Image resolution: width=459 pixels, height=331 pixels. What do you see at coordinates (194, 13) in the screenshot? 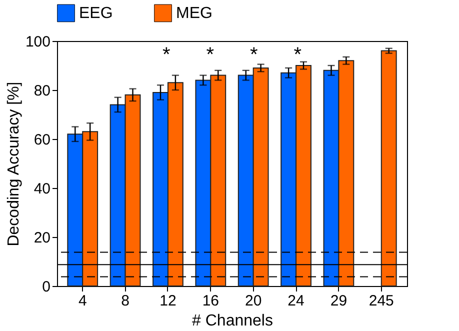
I see `legend-label: MEG` at bounding box center [194, 13].